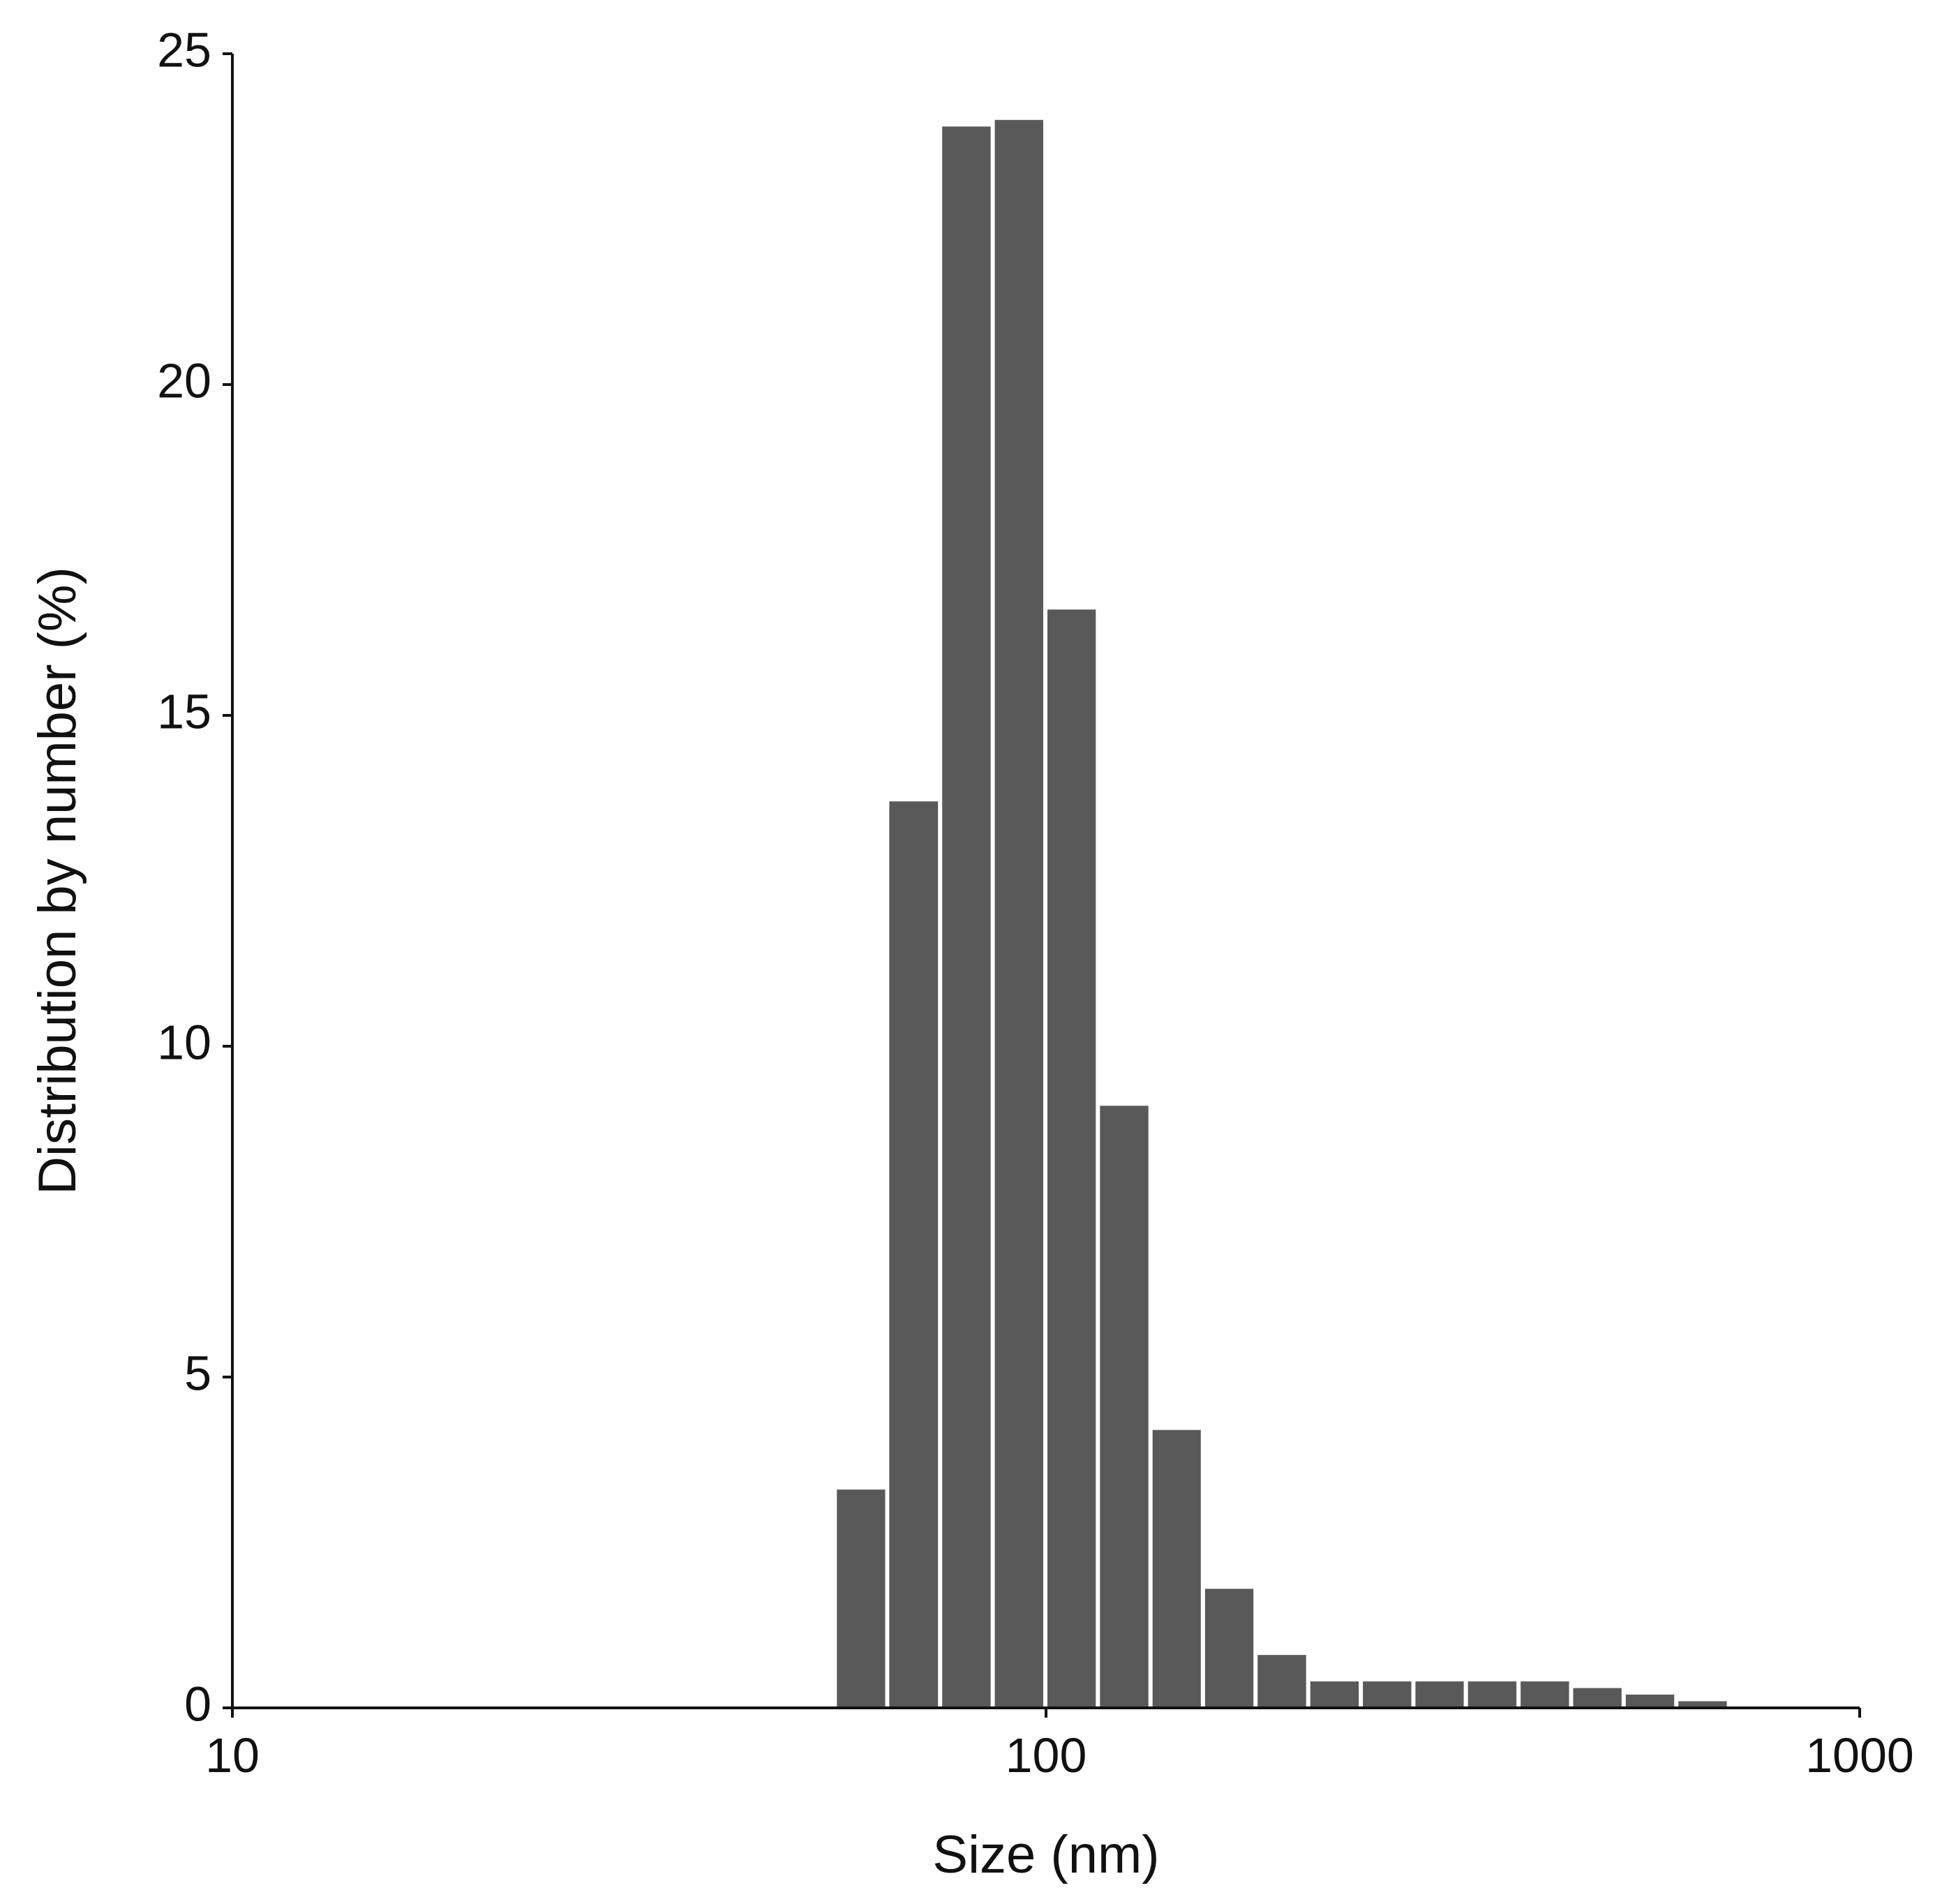  I want to click on x-axis: 10 100 1000, so click(1059, 1744).